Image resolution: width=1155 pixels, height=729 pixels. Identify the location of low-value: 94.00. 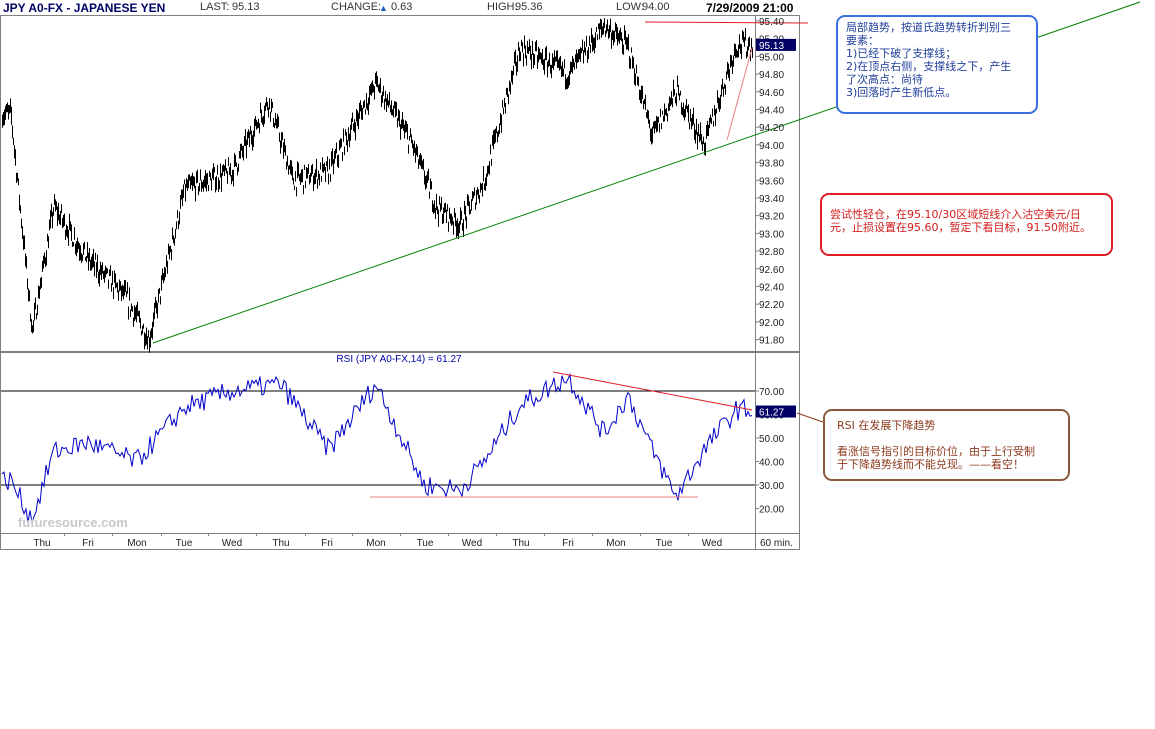
(656, 7).